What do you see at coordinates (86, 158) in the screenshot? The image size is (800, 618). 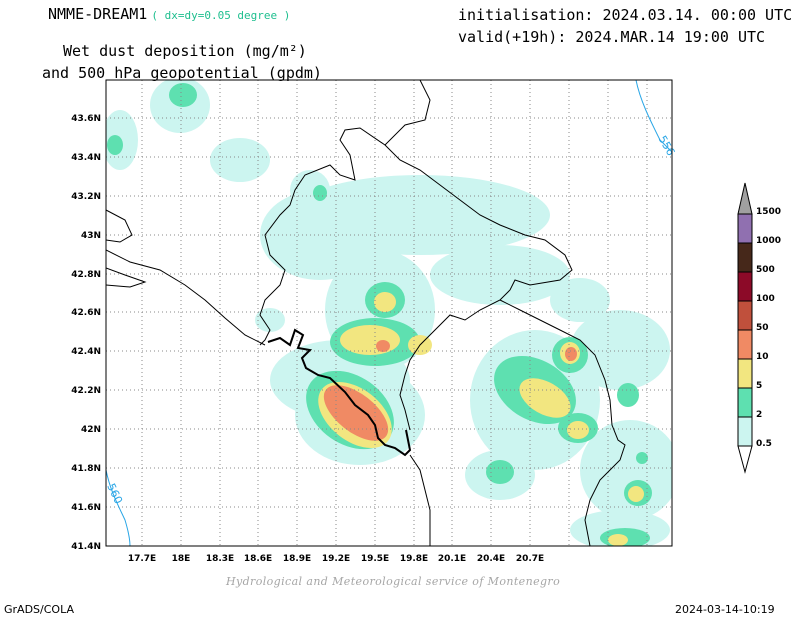 I see `lat-label: 43.4N` at bounding box center [86, 158].